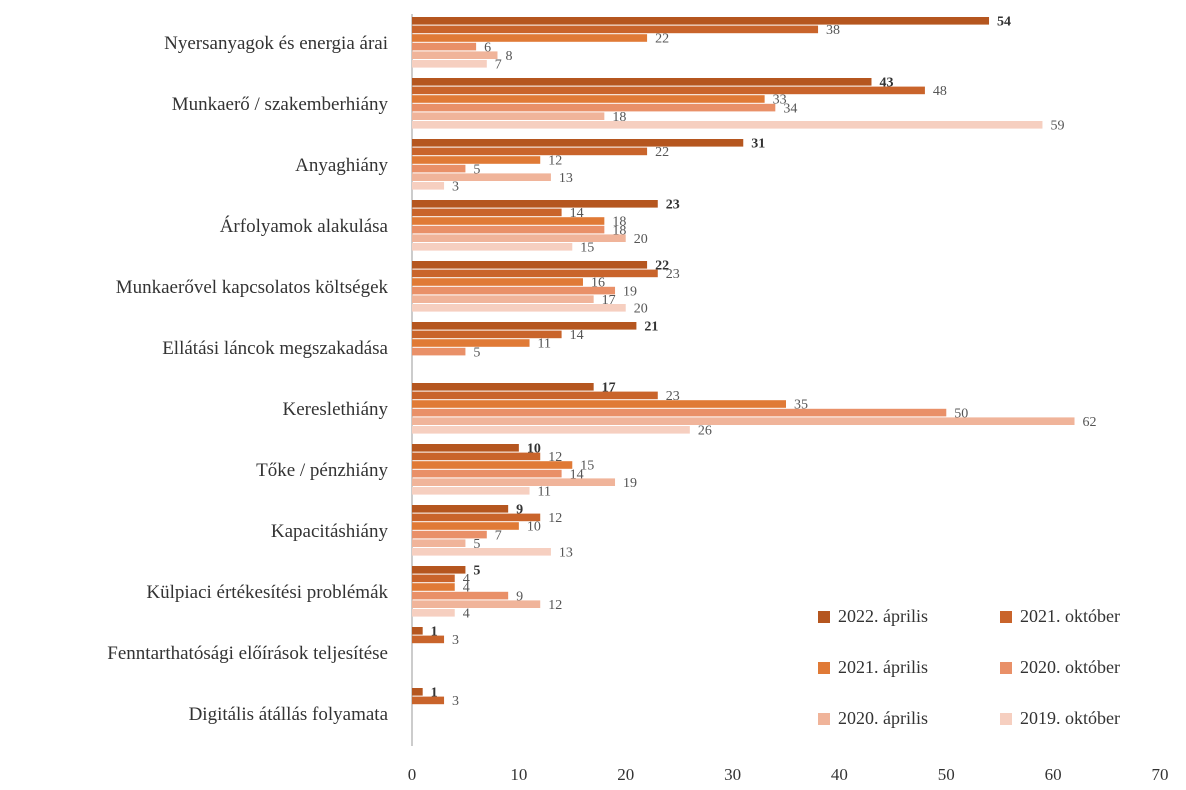 This screenshot has width=1186, height=790. Describe the element at coordinates (534, 527) in the screenshot. I see `value-label: 10` at that location.